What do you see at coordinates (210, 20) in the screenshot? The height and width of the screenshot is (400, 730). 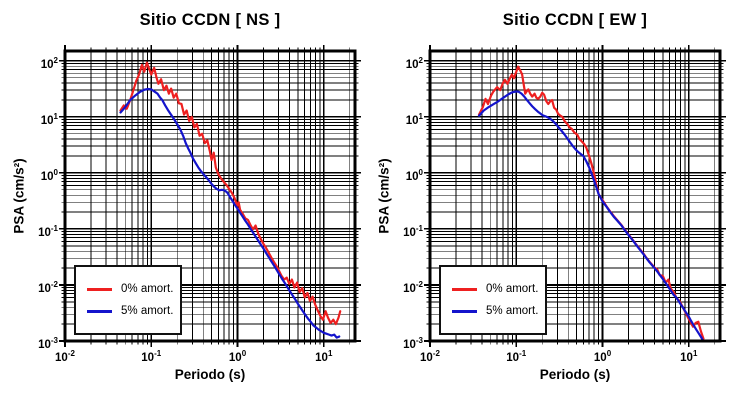 I see `chart-title: Sitio CCDN [ NS ]` at bounding box center [210, 20].